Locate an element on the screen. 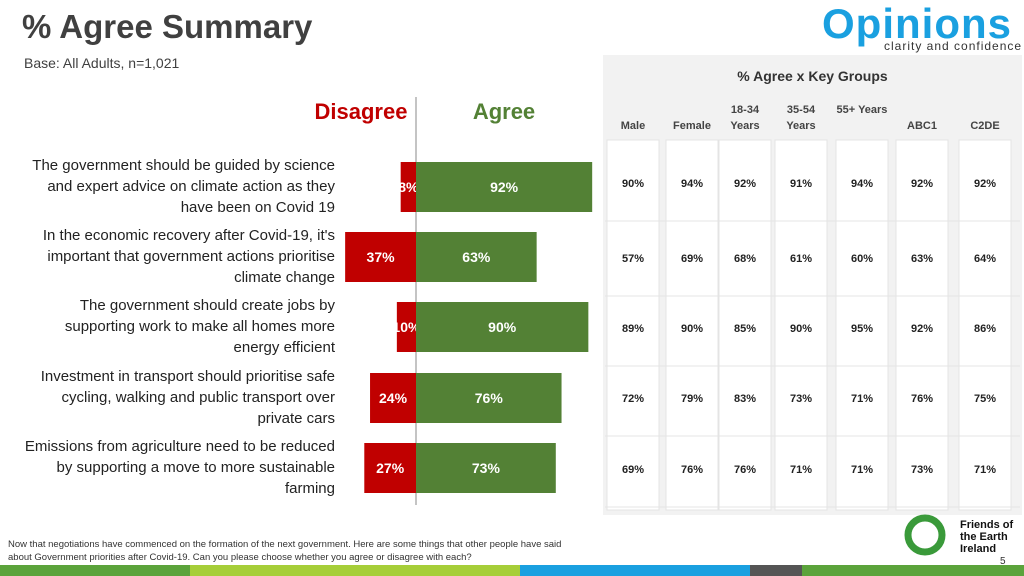 The height and width of the screenshot is (576, 1024). value-label: 24% is located at coordinates (393, 398).